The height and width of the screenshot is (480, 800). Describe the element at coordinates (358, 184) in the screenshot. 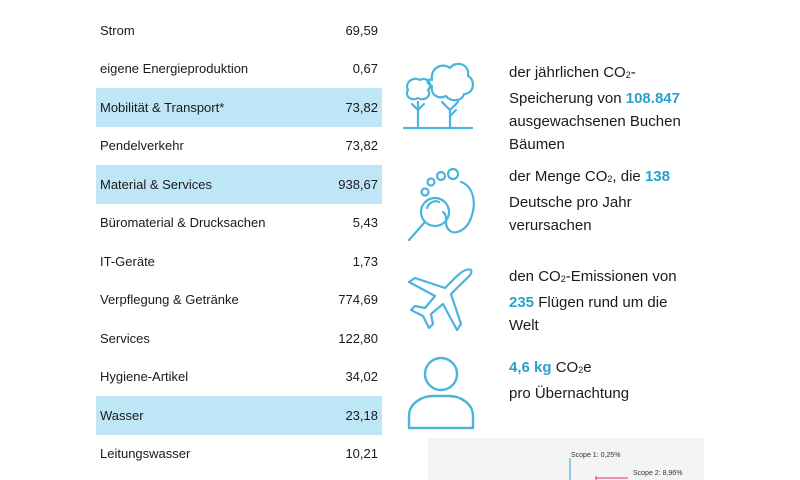

I see `row-value: 938,67` at that location.